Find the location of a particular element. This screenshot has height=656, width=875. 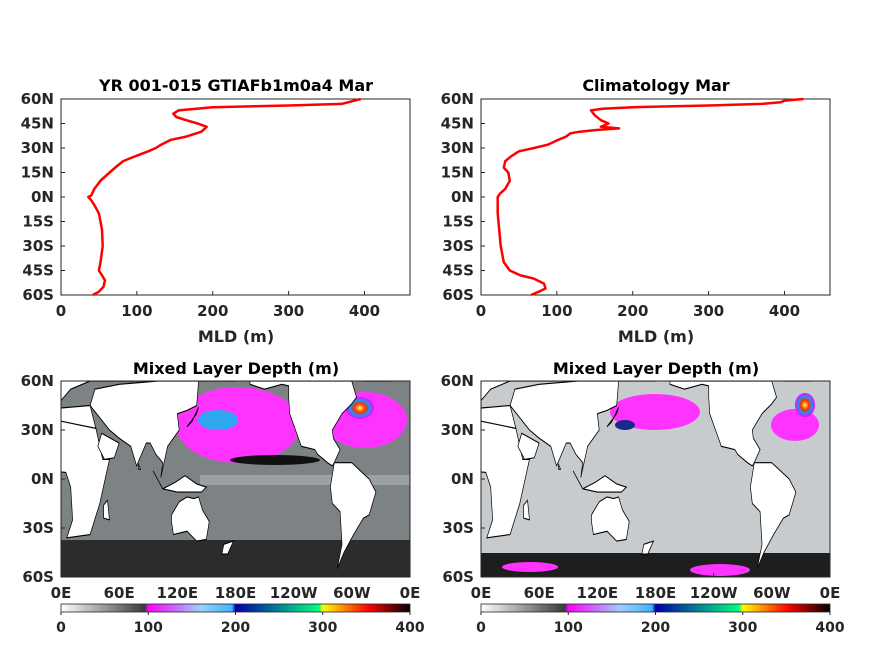

chart-title: Climatology Mar is located at coordinates (655, 85).